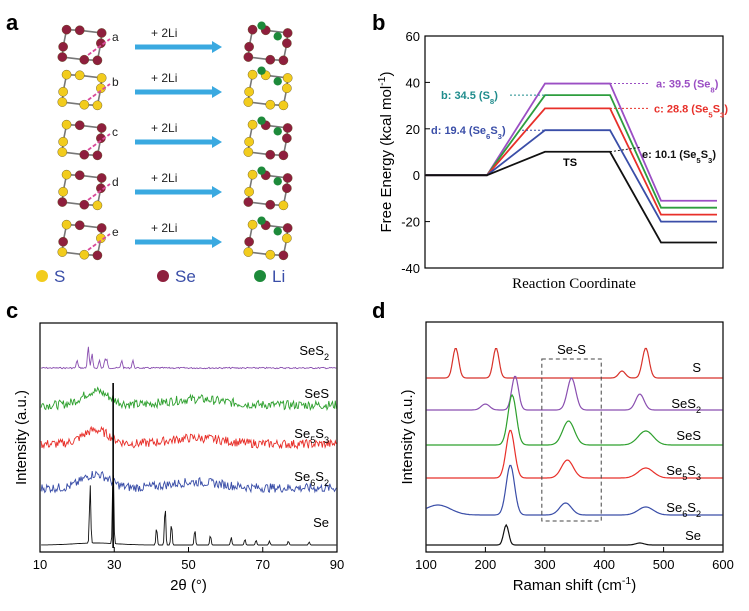  What do you see at coordinates (188, 585) in the screenshot?
I see `x-axis-label: 2θ (°)` at bounding box center [188, 585].